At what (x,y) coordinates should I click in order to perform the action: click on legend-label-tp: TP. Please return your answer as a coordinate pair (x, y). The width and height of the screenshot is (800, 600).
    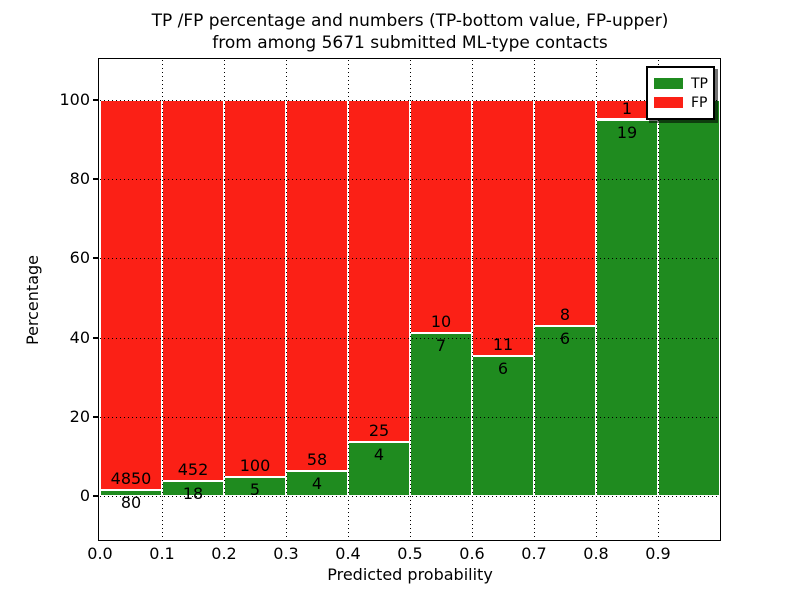
    Looking at the image, I should click on (699, 83).